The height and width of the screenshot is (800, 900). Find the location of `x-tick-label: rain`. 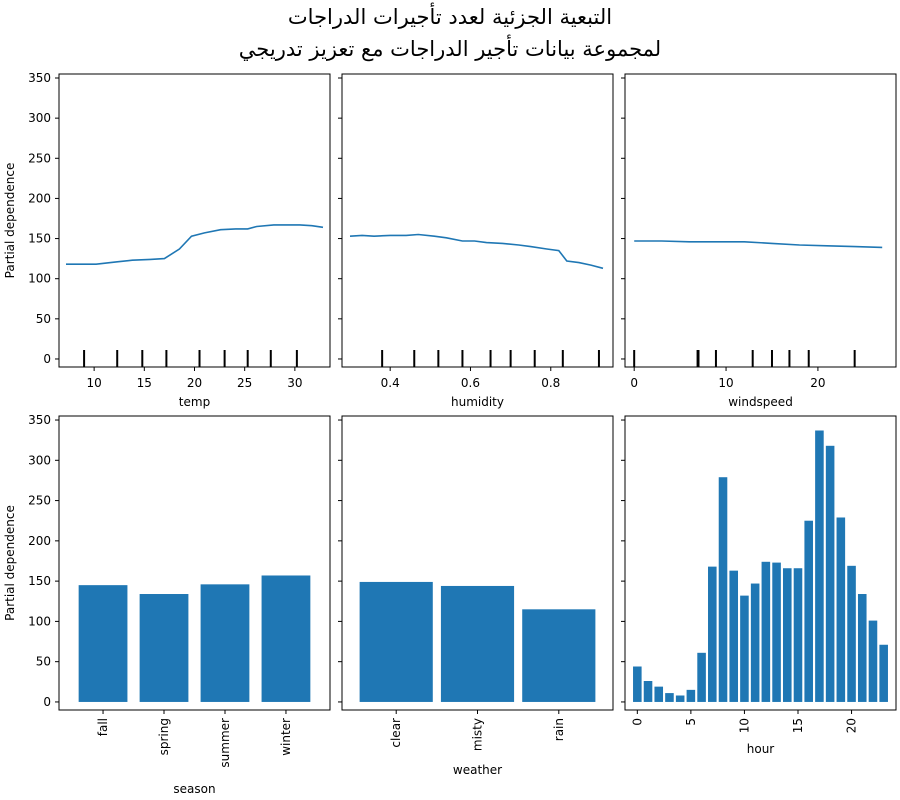

x-tick-label: rain is located at coordinates (559, 729).